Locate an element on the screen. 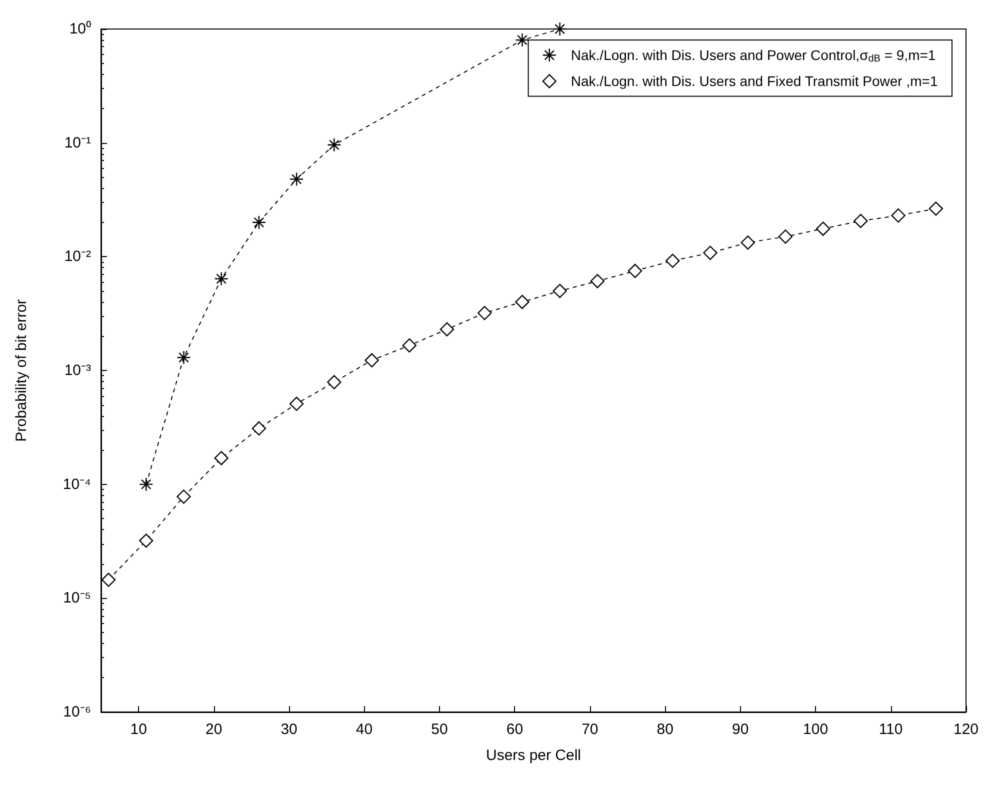 The image size is (992, 789). x-tick-label: 100 is located at coordinates (815, 729).